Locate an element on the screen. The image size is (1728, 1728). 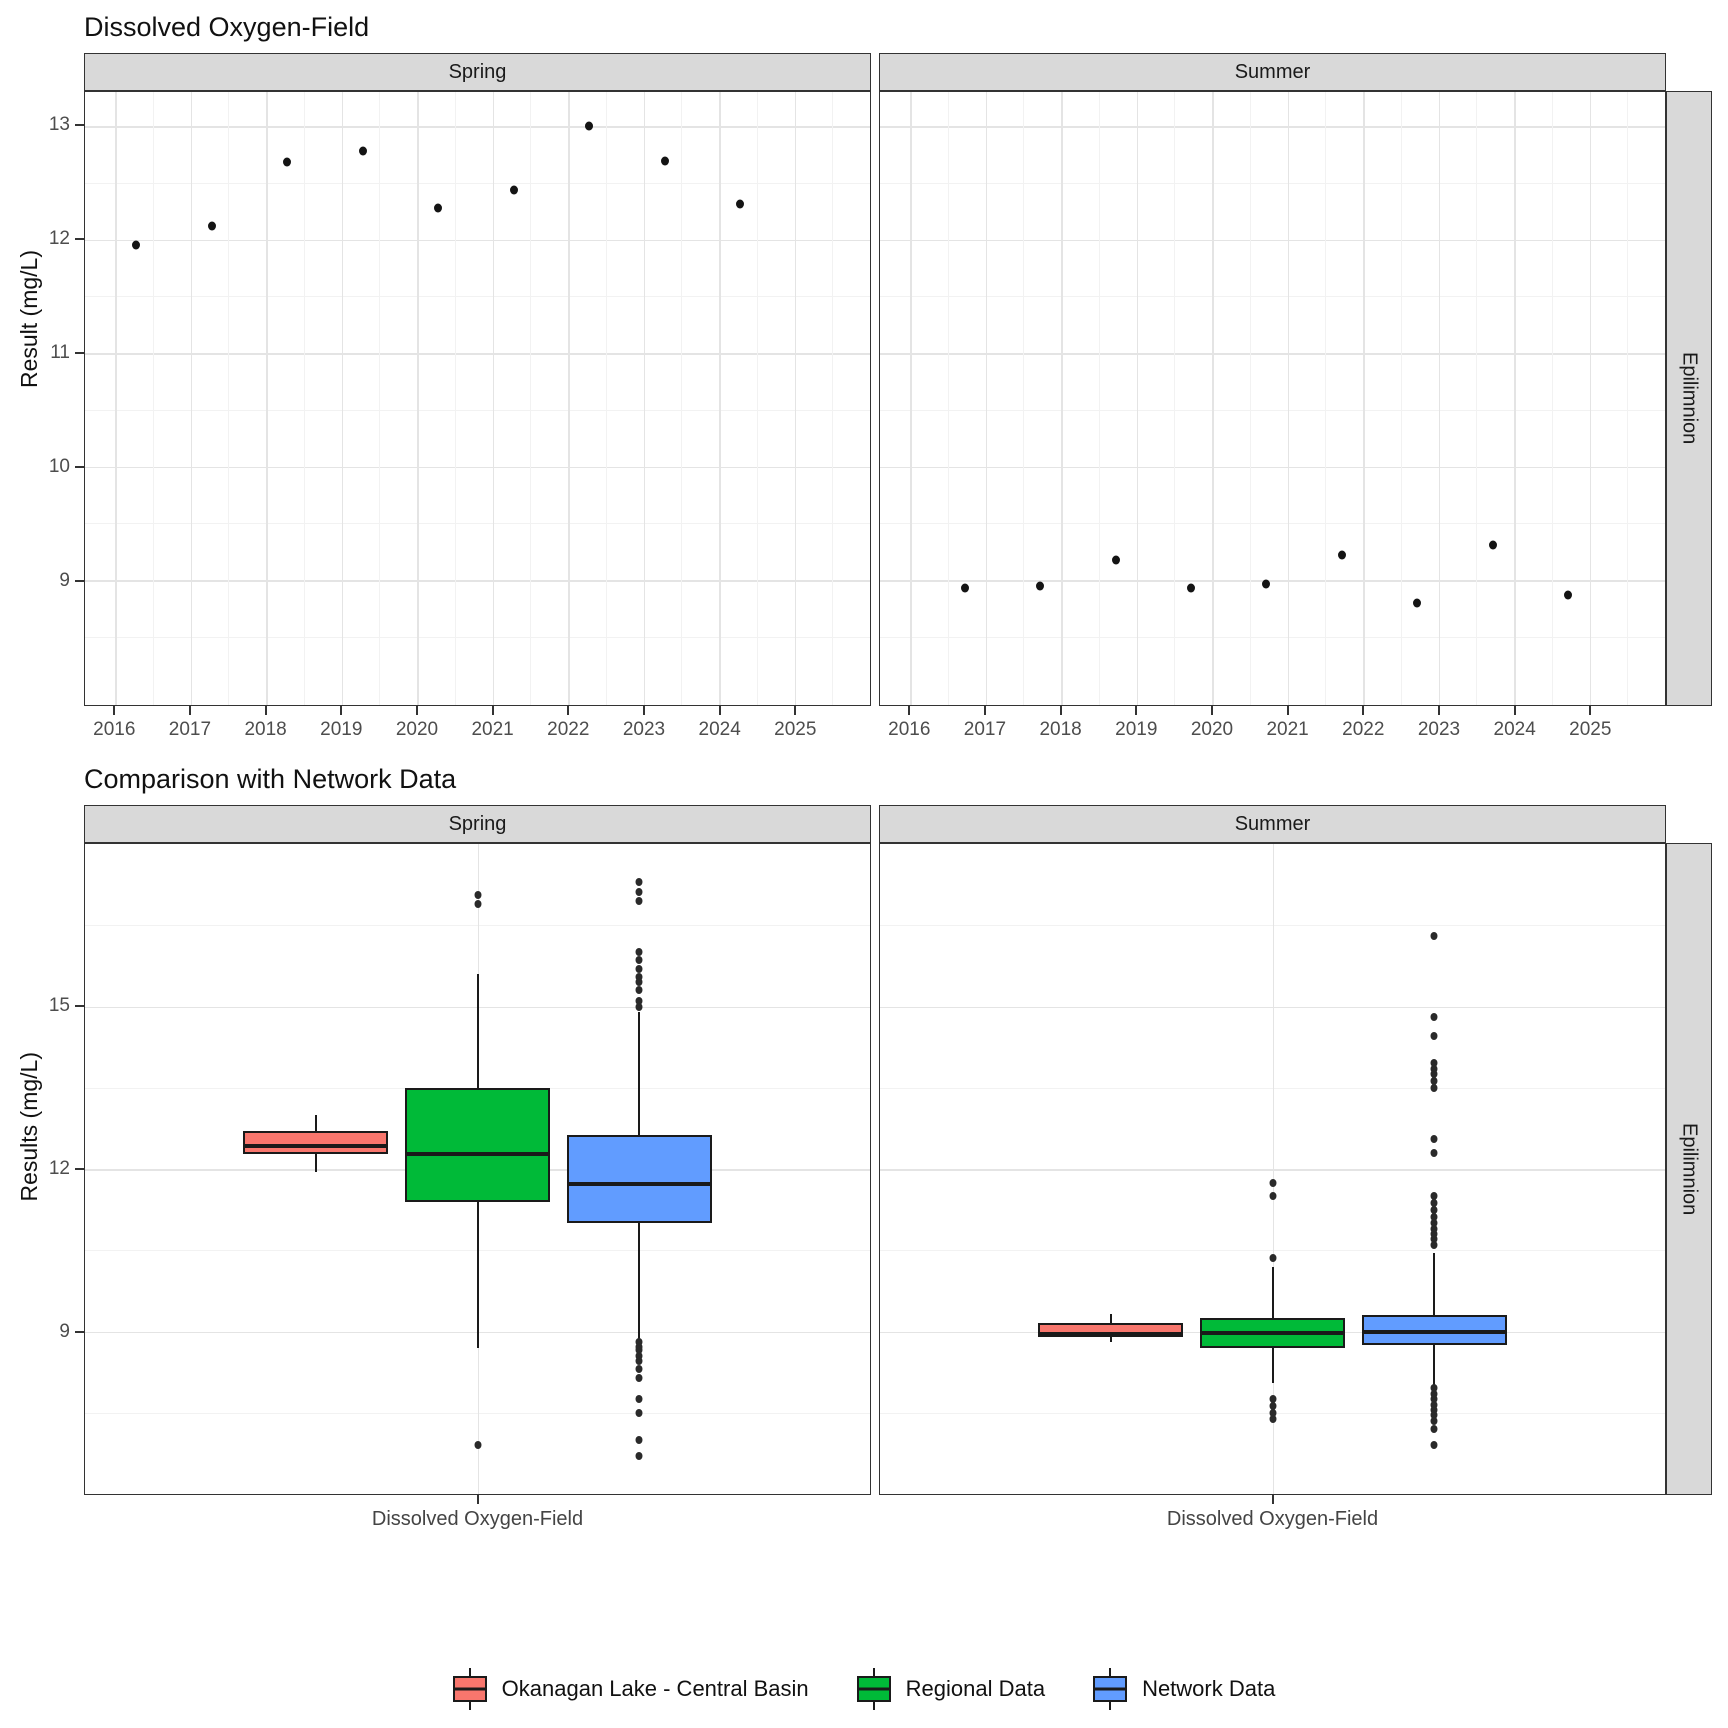
box-network is located at coordinates (639, 1179).